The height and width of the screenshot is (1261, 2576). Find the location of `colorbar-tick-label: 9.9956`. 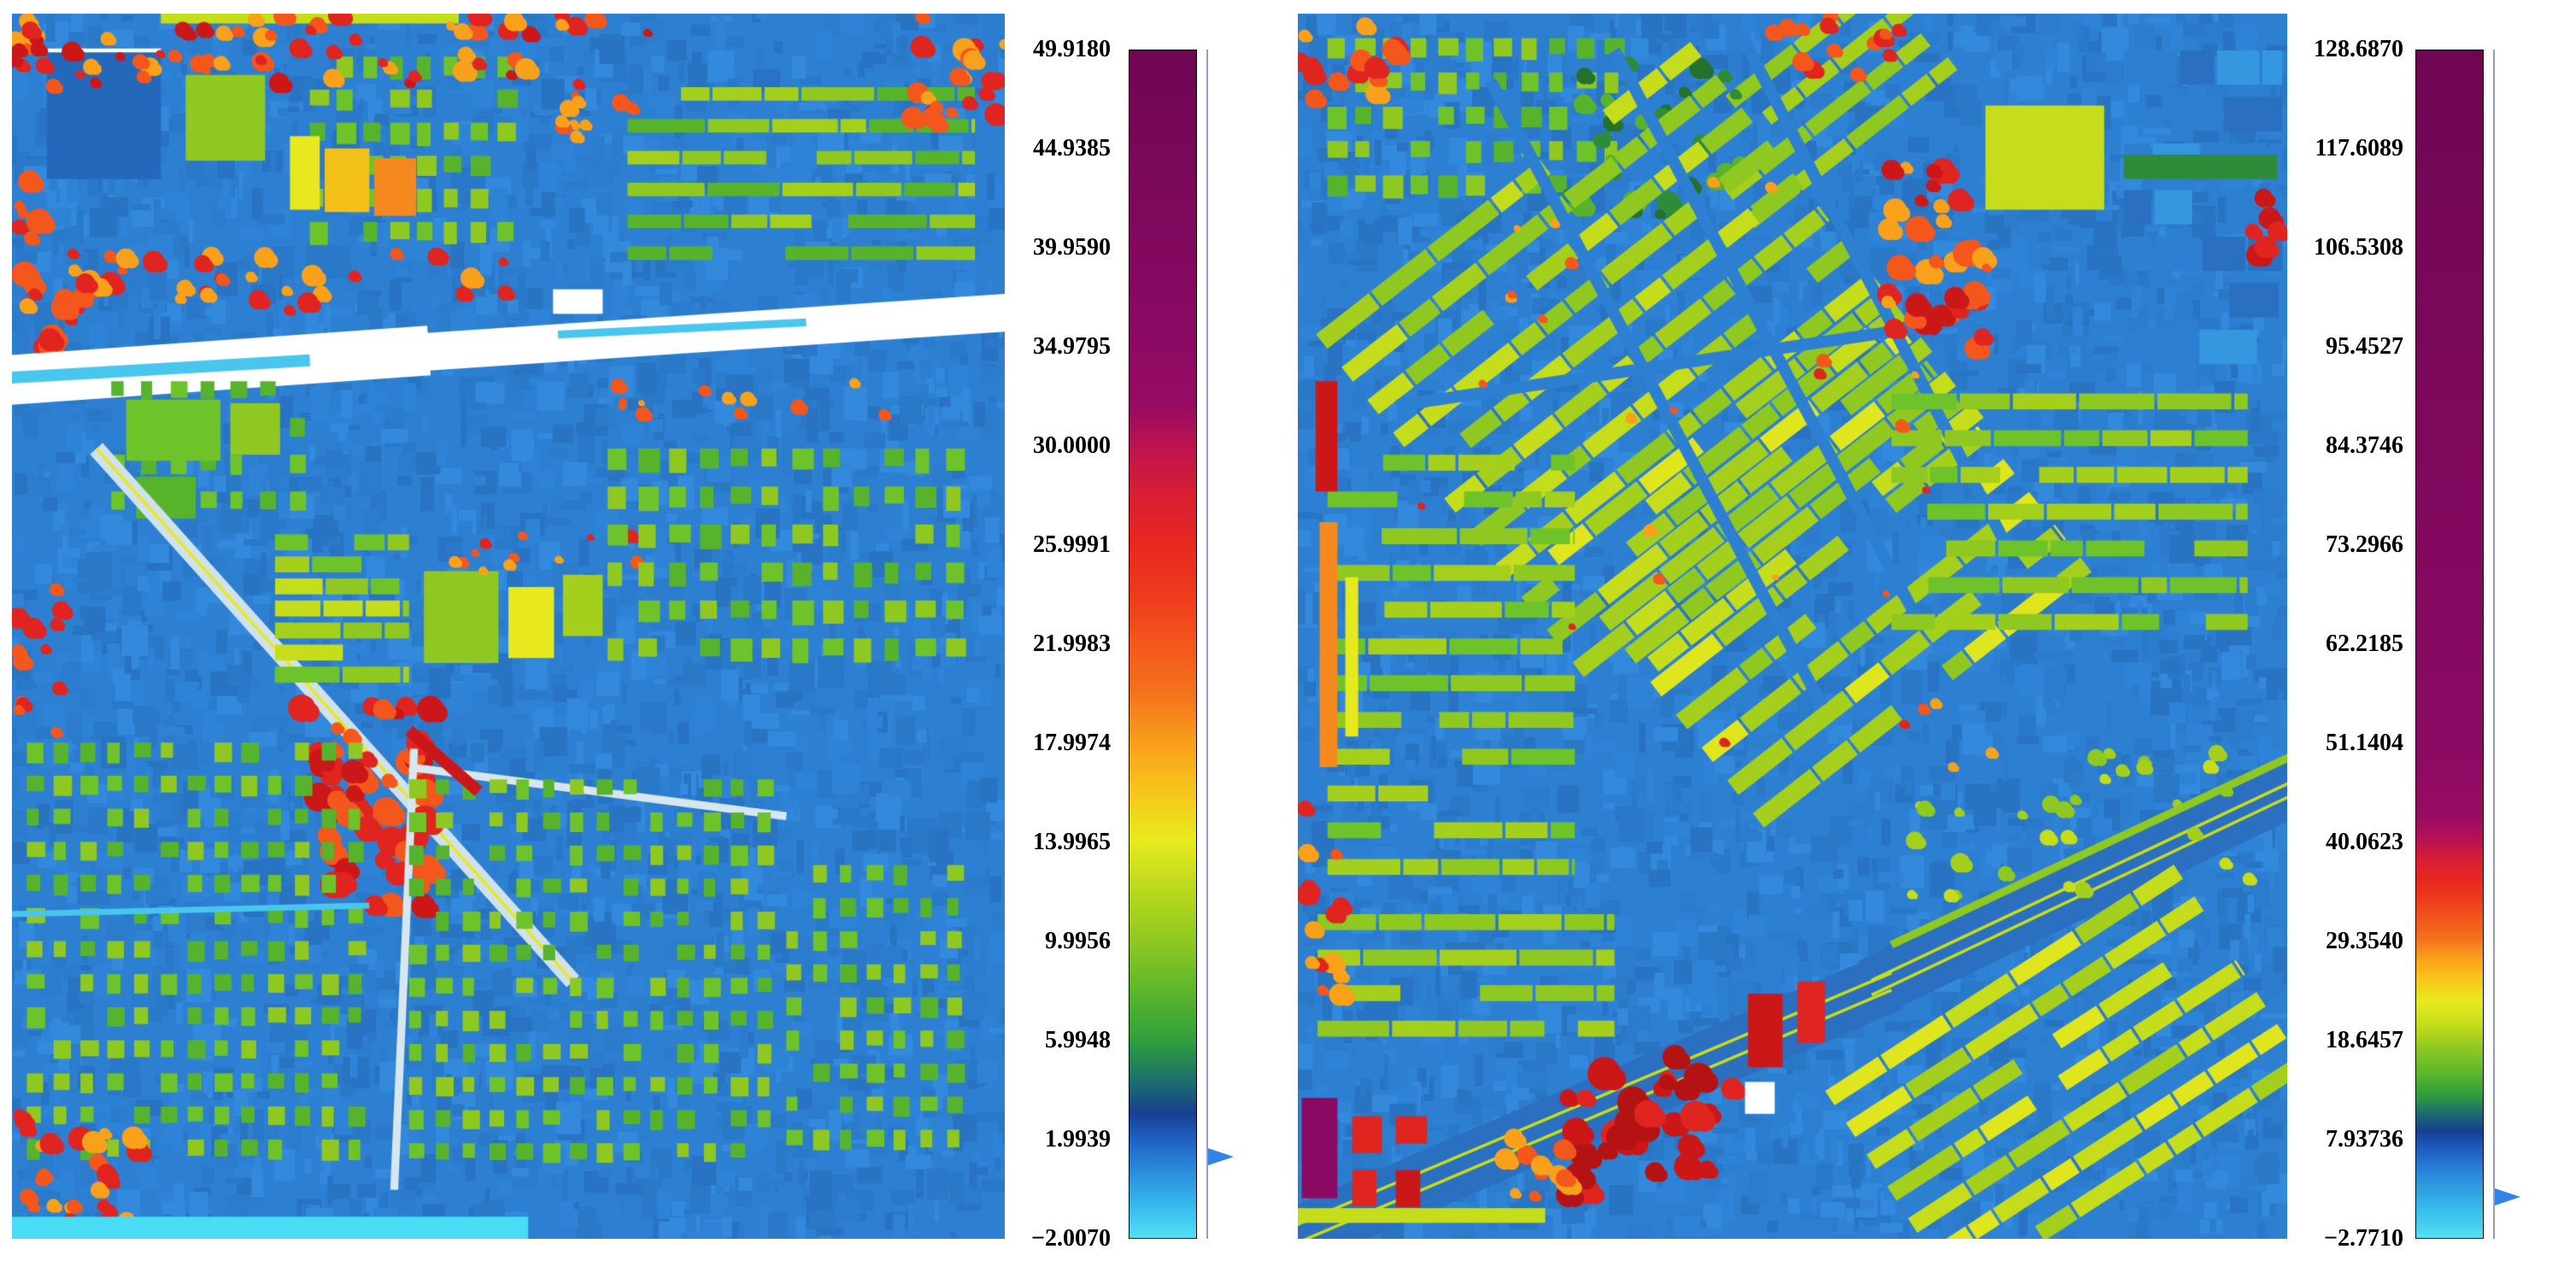

colorbar-tick-label: 9.9956 is located at coordinates (1078, 941).